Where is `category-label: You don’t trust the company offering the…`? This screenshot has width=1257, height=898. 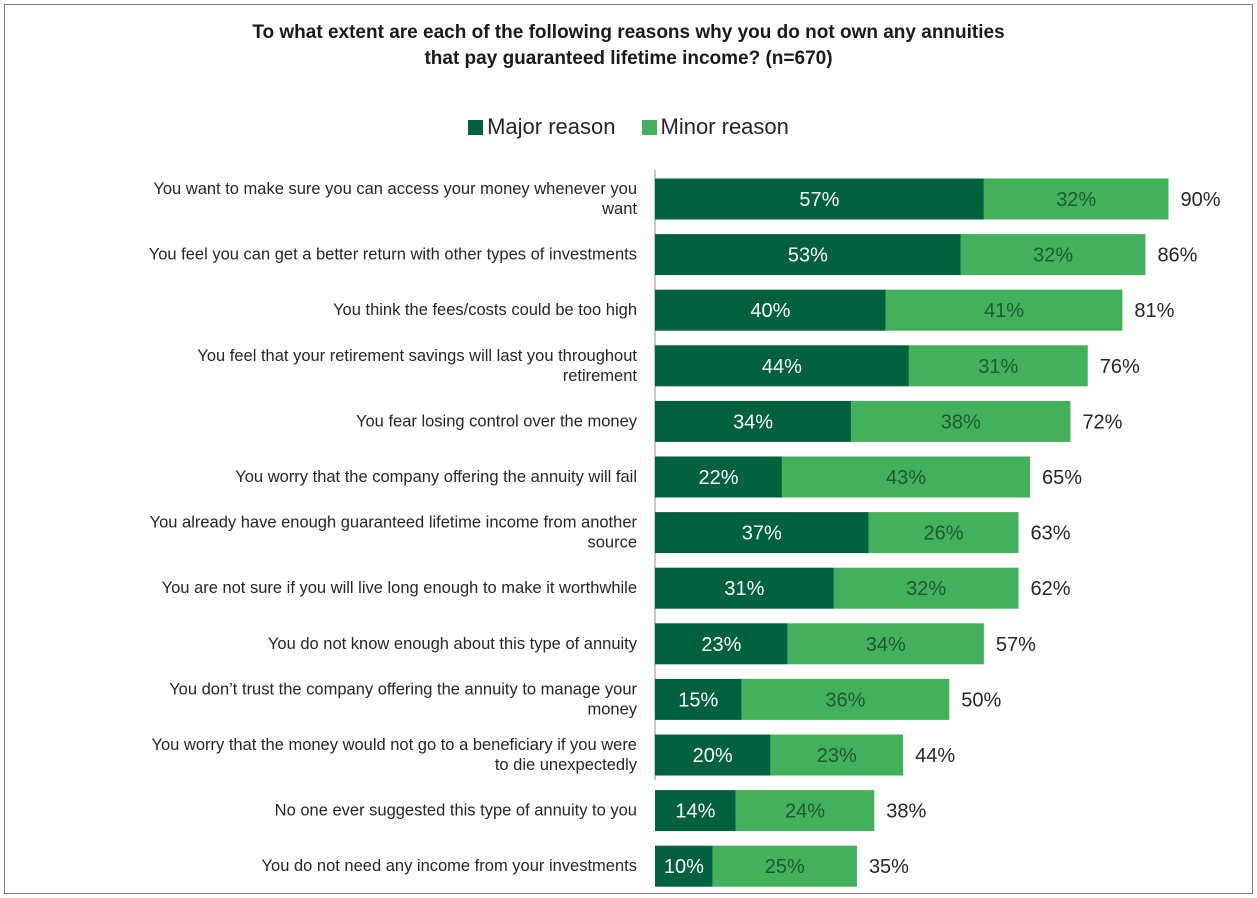 category-label: You don’t trust the company offering the… is located at coordinates (403, 689).